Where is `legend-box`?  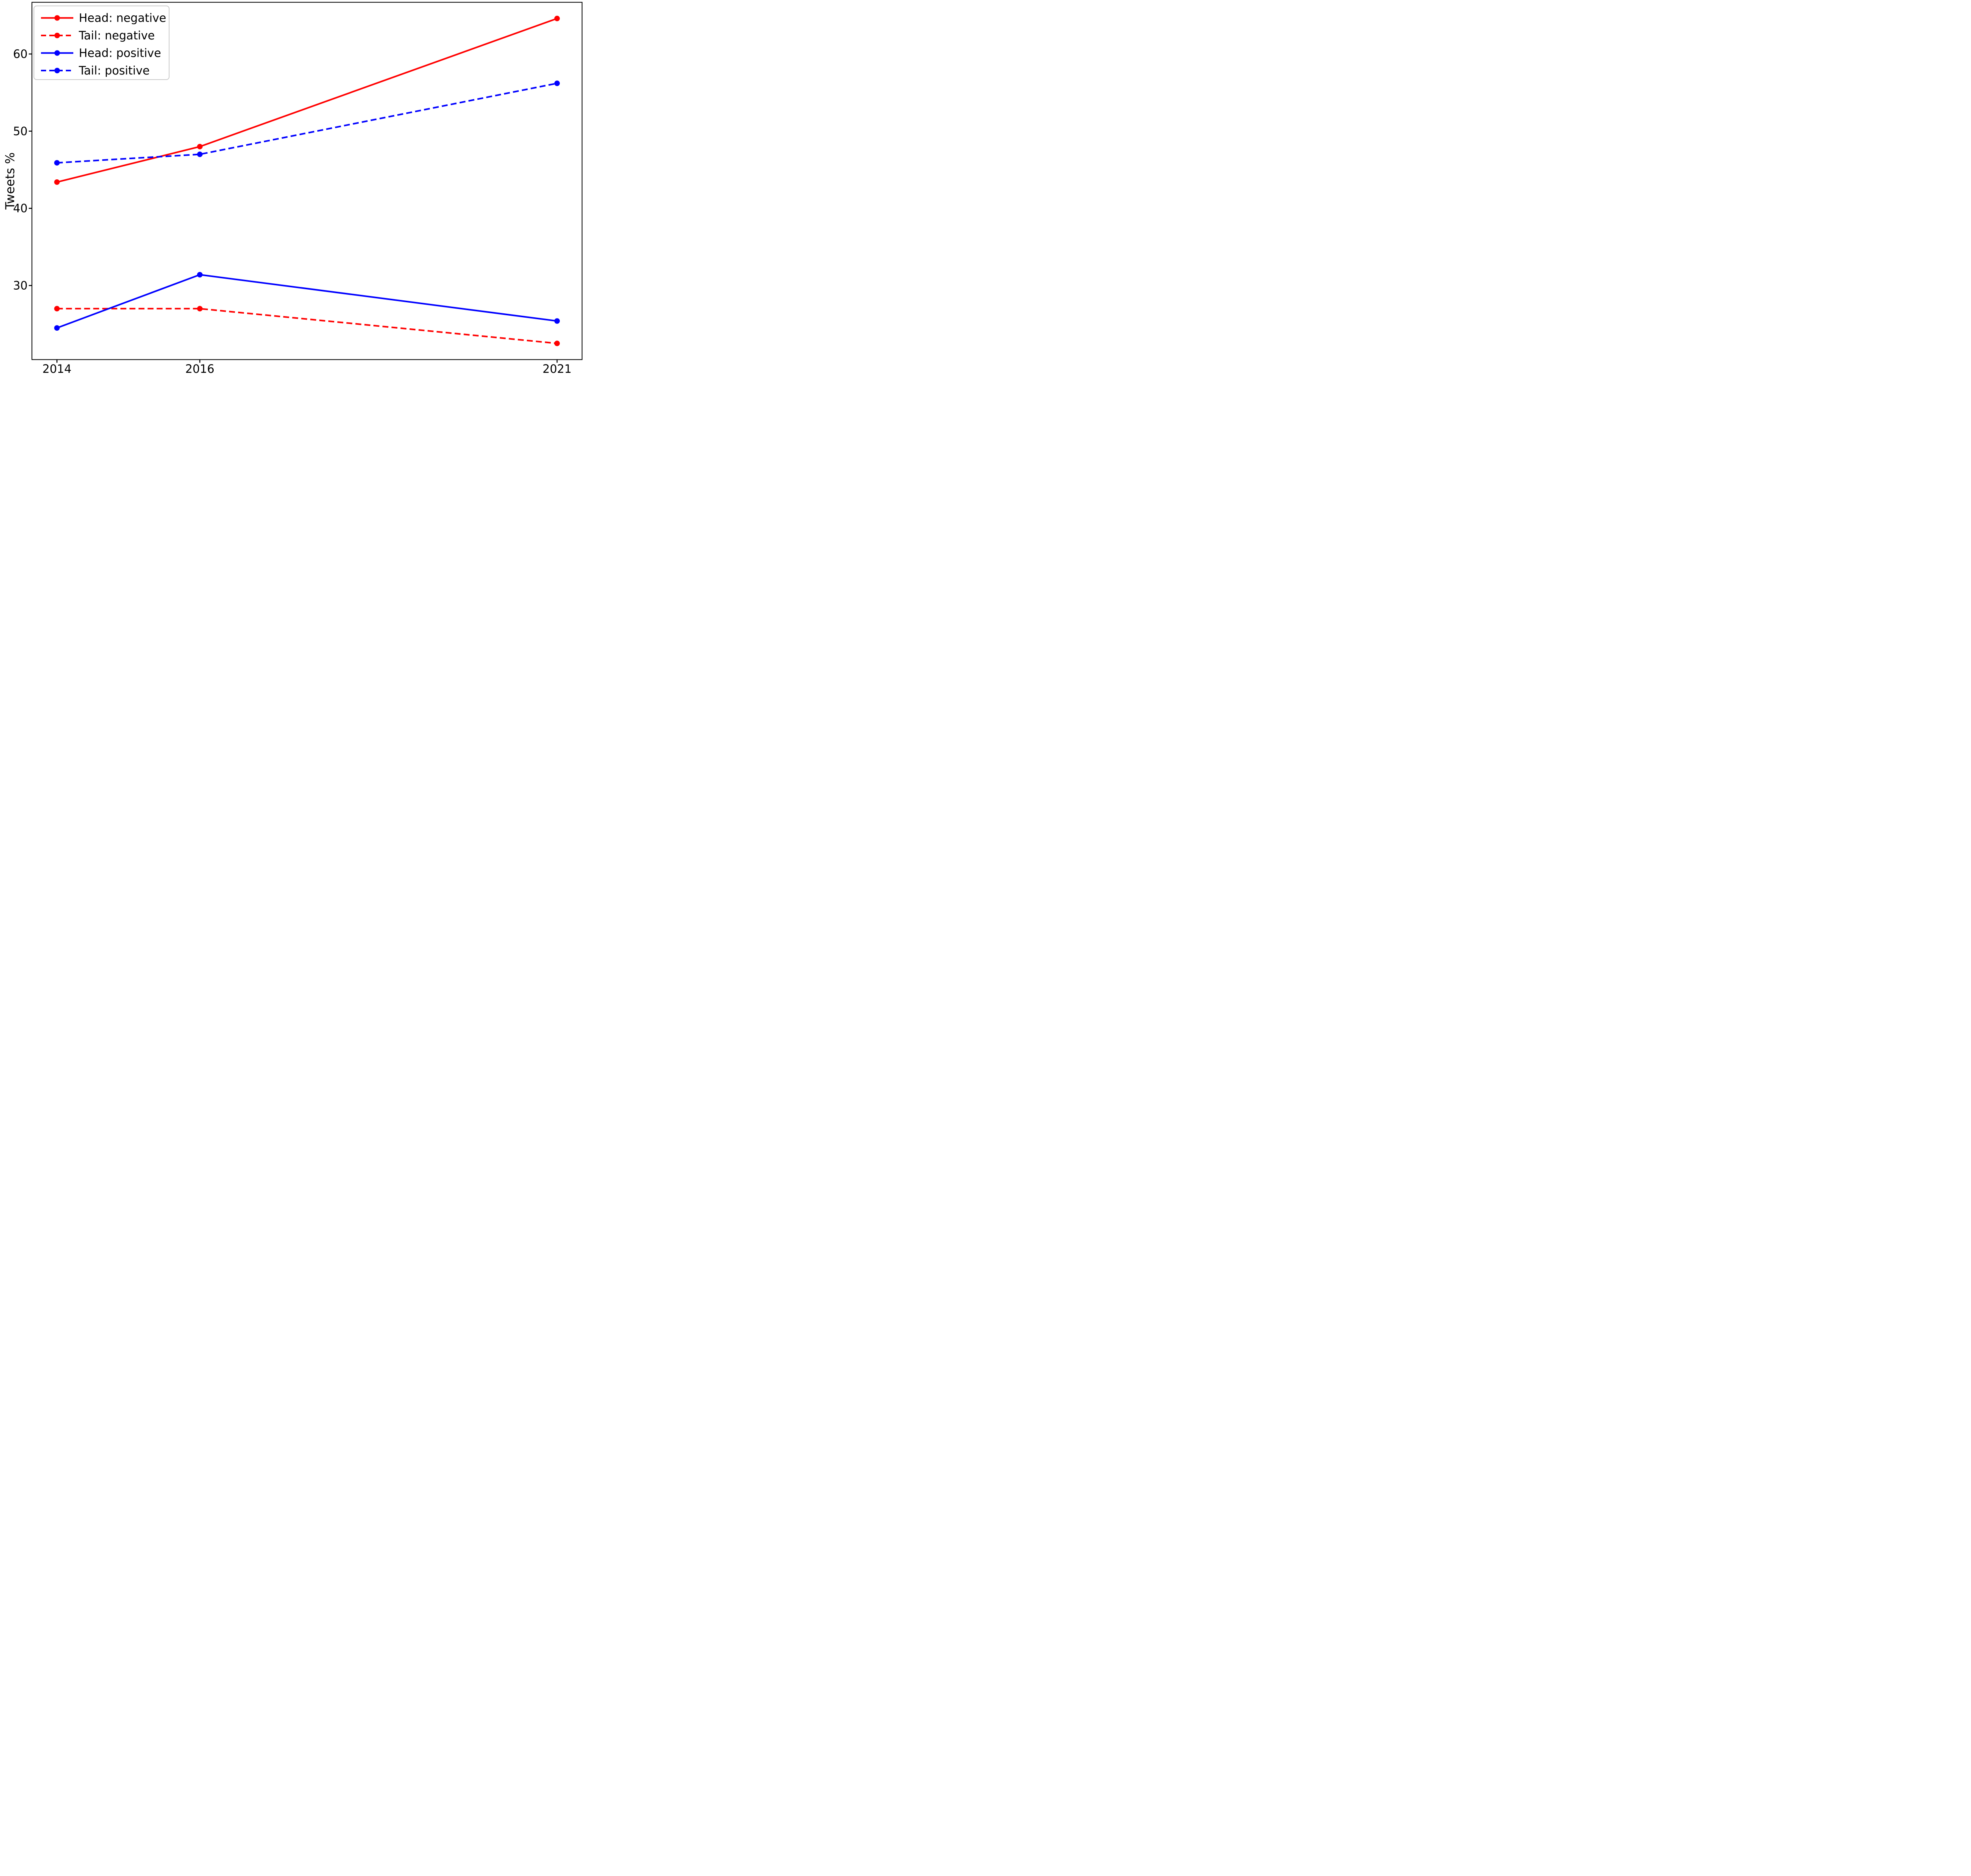
legend-box is located at coordinates (102, 43).